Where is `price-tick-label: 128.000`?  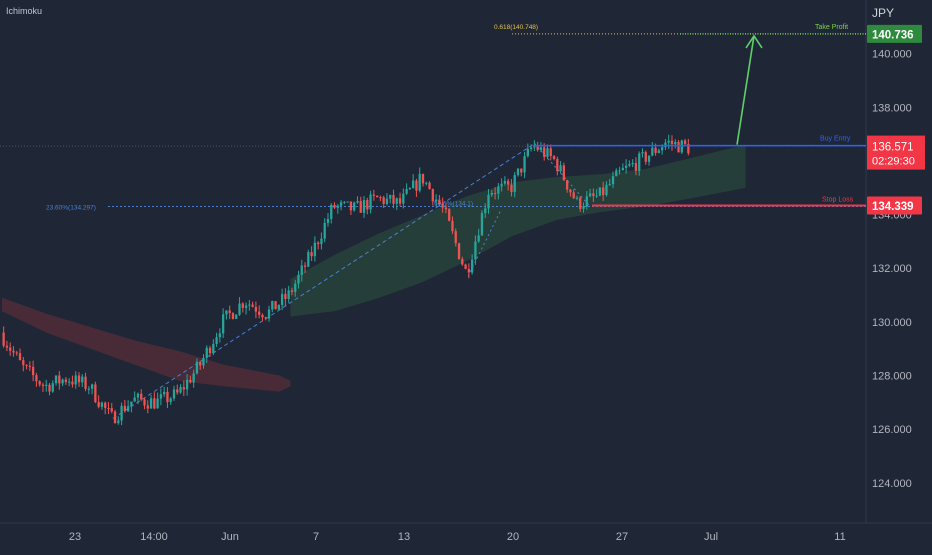
price-tick-label: 128.000 is located at coordinates (892, 376).